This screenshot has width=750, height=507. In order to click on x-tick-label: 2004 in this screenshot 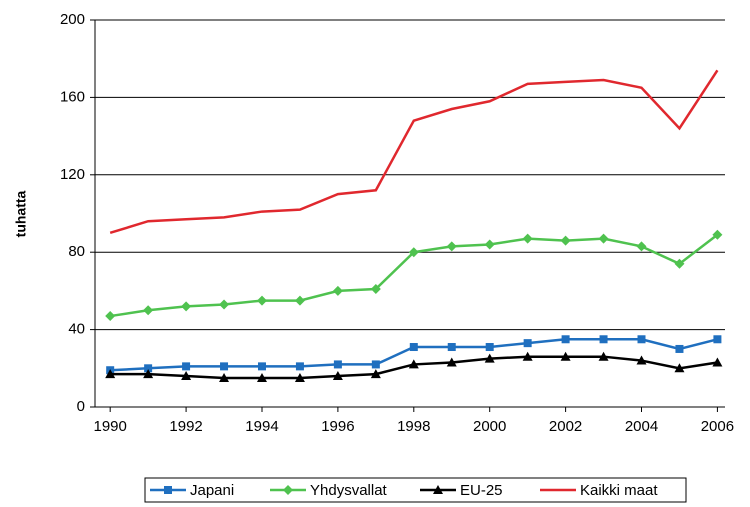, I will do `click(641, 426)`.